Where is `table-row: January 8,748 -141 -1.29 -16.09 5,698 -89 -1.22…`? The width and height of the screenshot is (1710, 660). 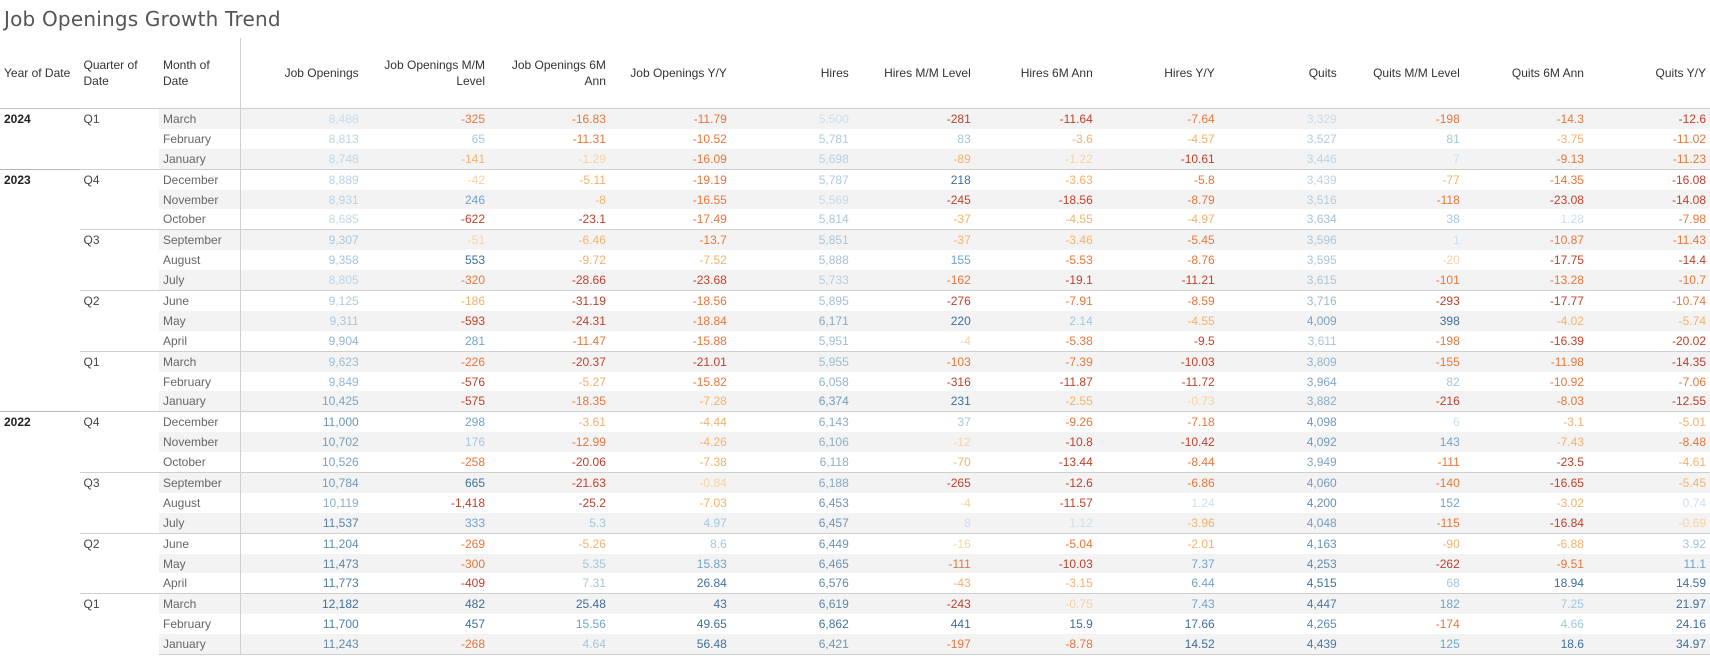 table-row: January 8,748 -141 -1.29 -16.09 5,698 -89 -1.22… is located at coordinates (855, 159).